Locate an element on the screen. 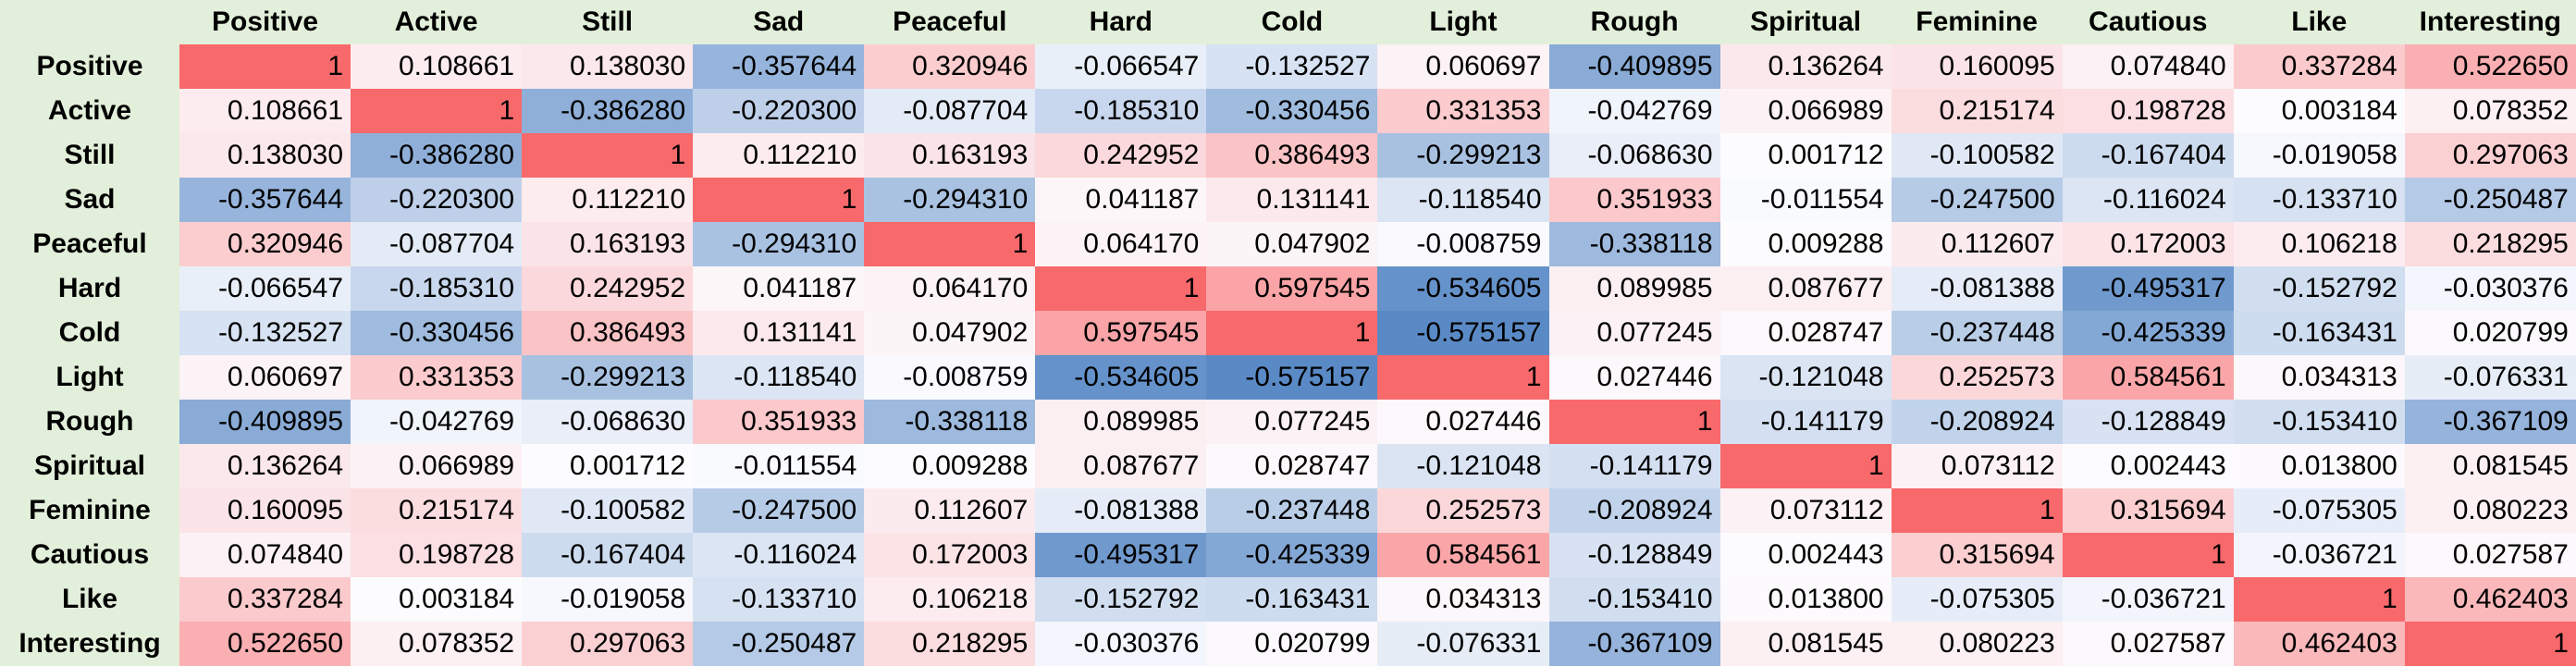 This screenshot has height=666, width=2576. matrix-cell: 0.066989 is located at coordinates (1805, 111).